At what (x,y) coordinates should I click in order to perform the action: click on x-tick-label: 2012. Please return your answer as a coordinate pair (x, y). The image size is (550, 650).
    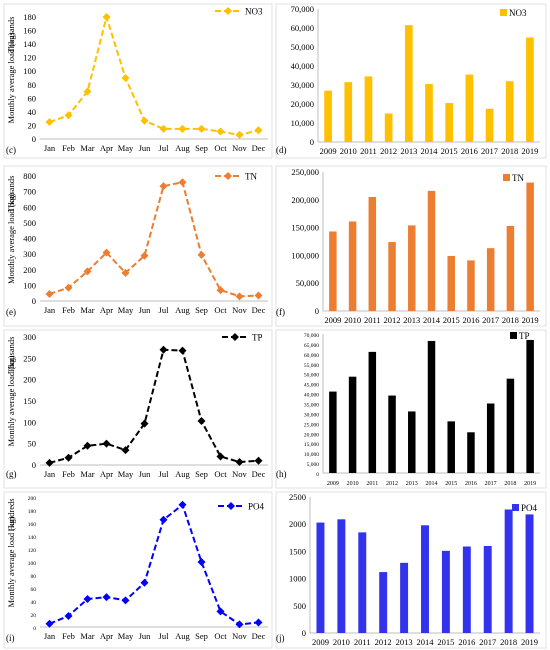
    Looking at the image, I should click on (392, 484).